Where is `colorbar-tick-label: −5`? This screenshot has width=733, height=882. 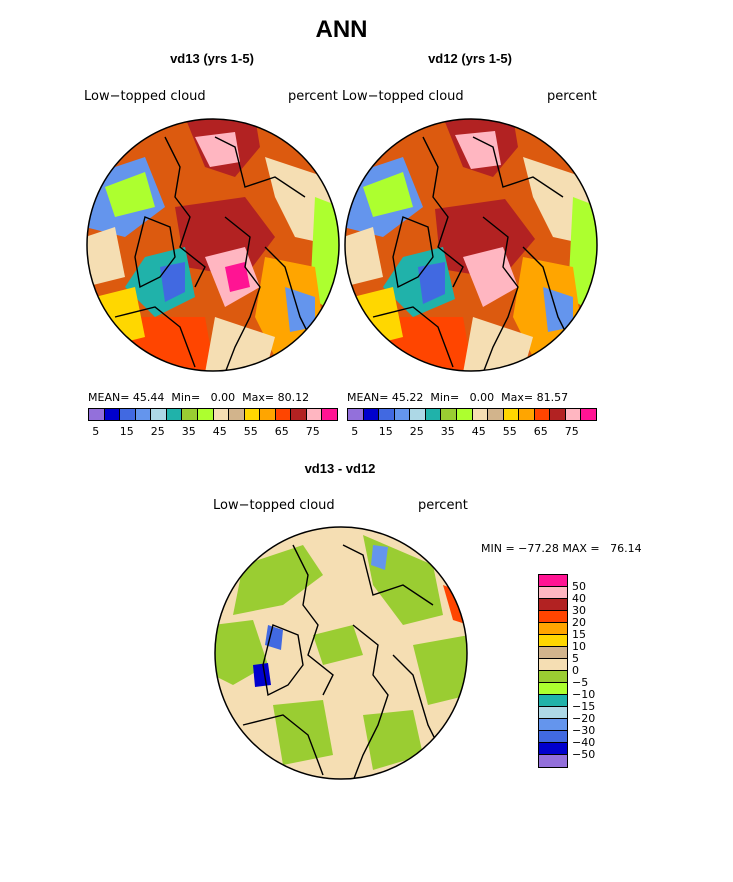 colorbar-tick-label: −5 is located at coordinates (580, 682).